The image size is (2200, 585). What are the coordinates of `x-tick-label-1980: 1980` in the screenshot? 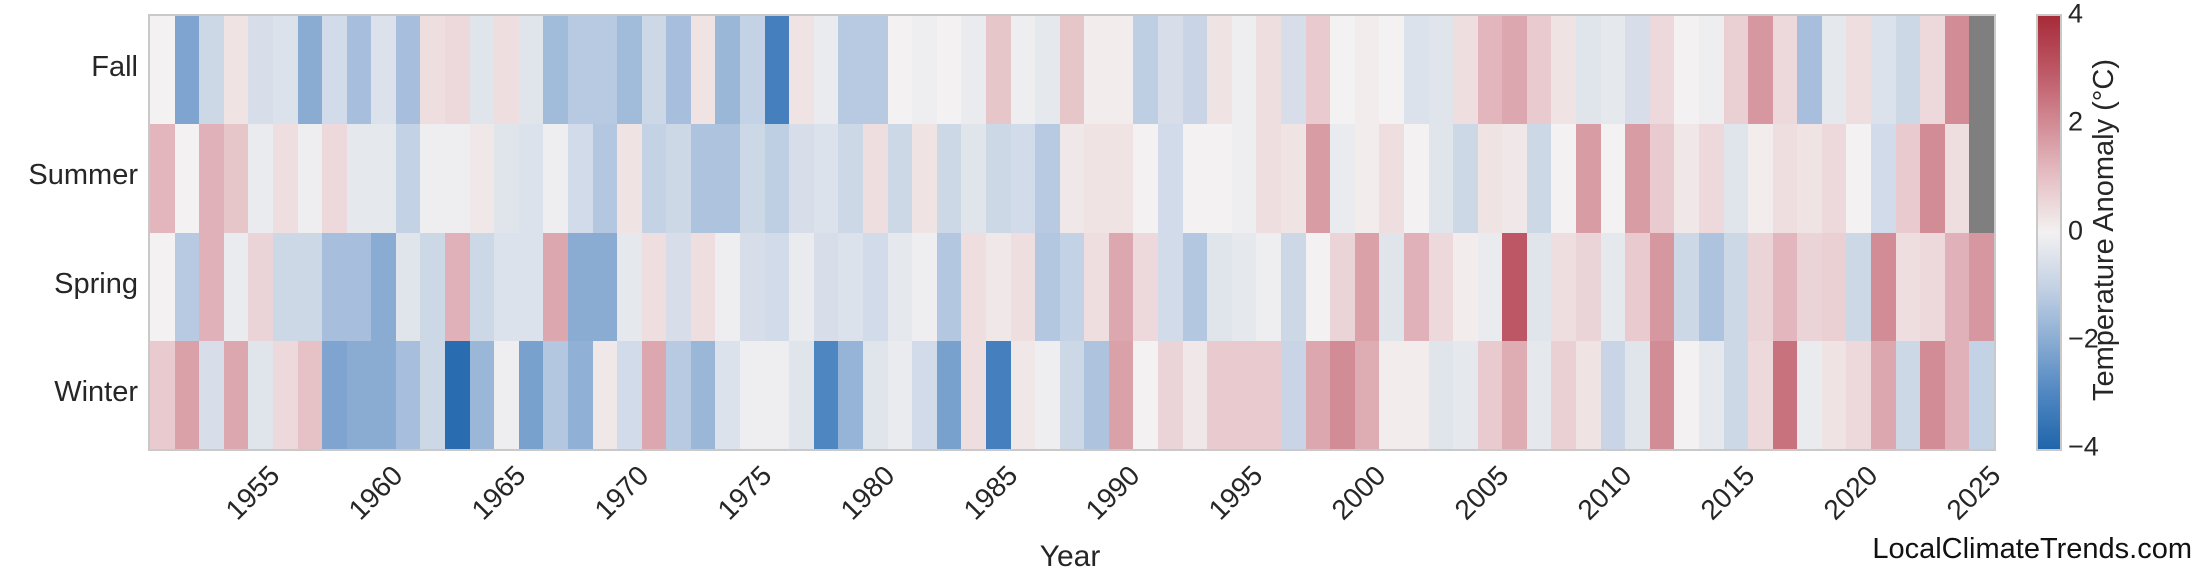 It's located at (867, 492).